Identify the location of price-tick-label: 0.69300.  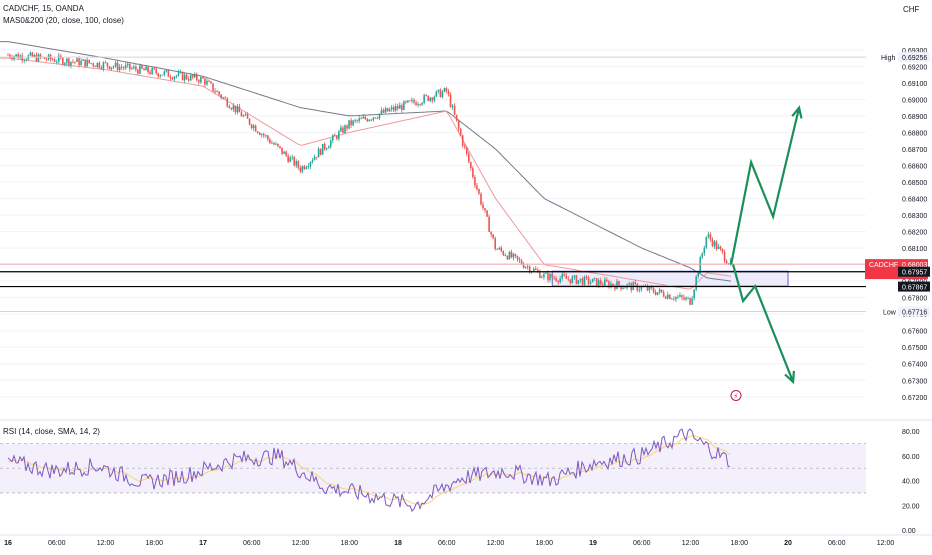
(914, 51).